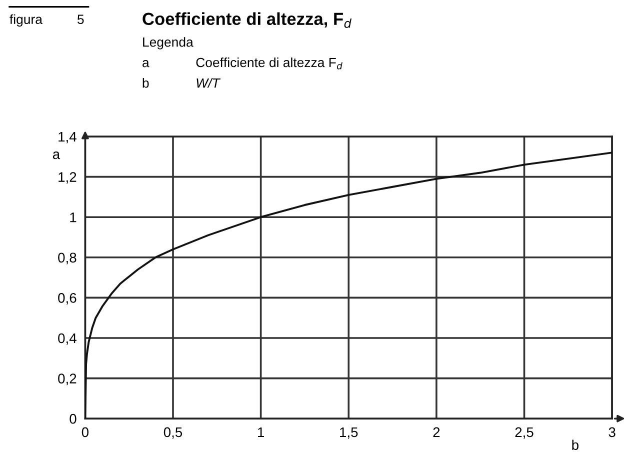 This screenshot has width=631, height=455. I want to click on text: W/T, so click(208, 83).